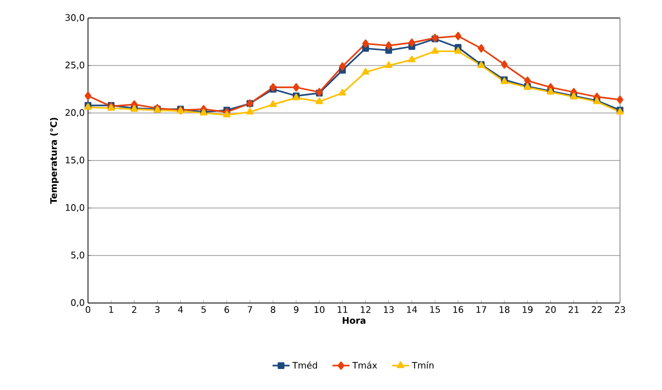  Describe the element at coordinates (304, 365) in the screenshot. I see `legend-label: Tméd` at that location.